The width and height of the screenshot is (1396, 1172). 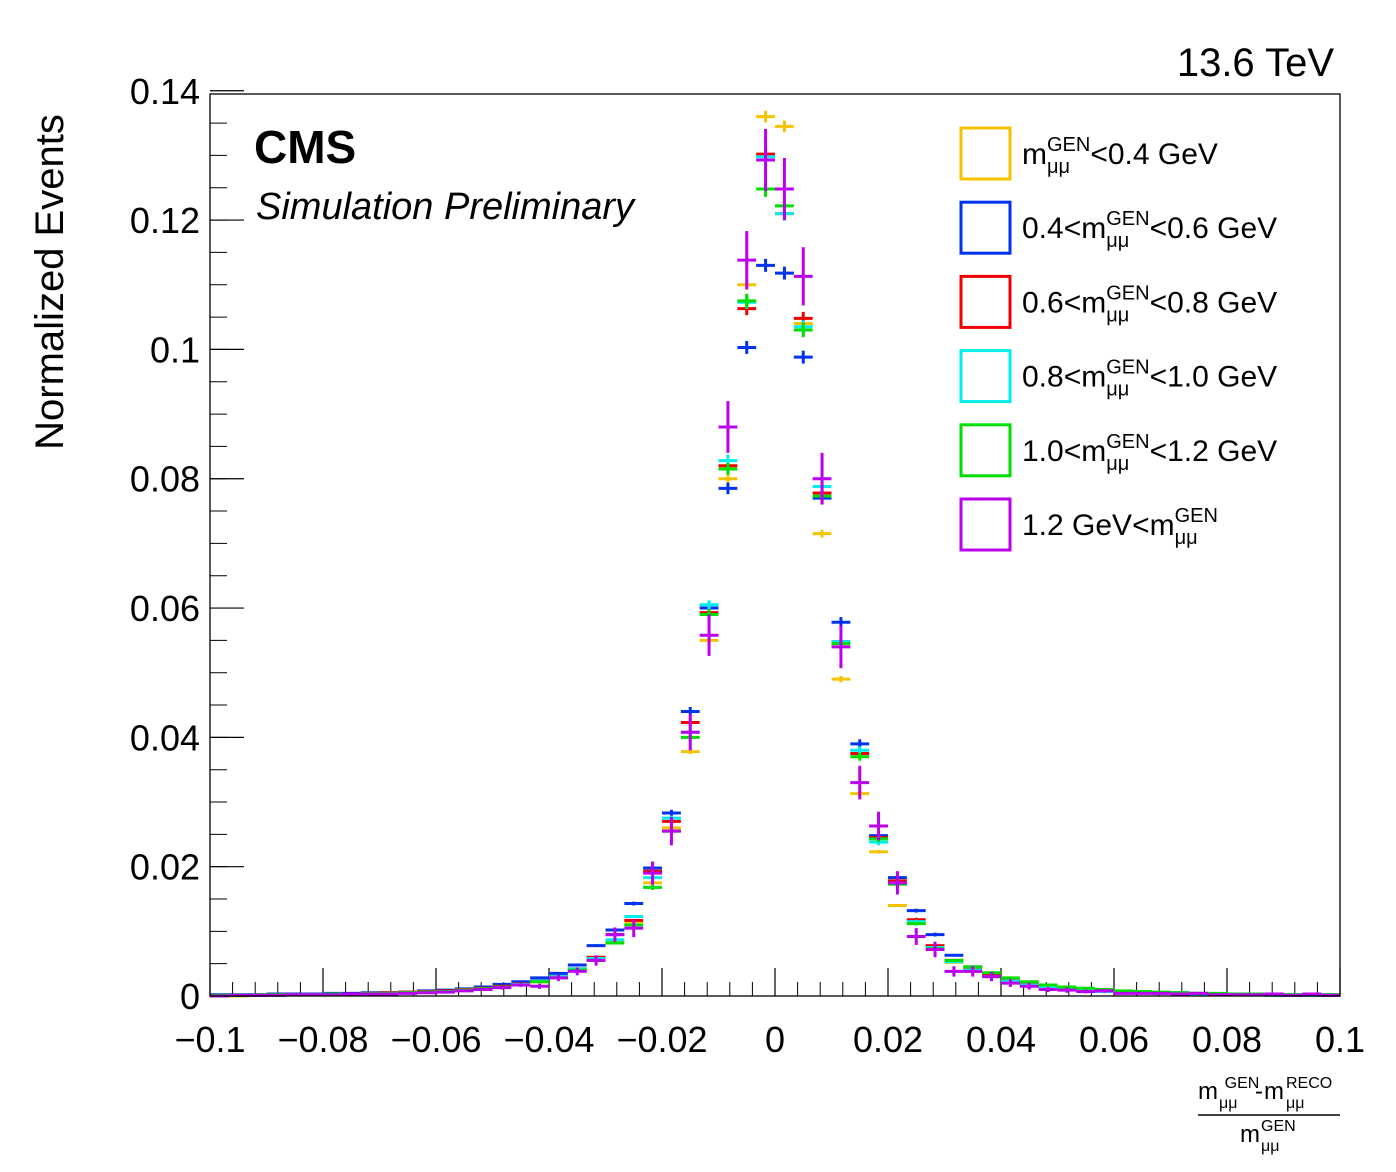 What do you see at coordinates (661, 1039) in the screenshot?
I see `x-tick-label: −0.02` at bounding box center [661, 1039].